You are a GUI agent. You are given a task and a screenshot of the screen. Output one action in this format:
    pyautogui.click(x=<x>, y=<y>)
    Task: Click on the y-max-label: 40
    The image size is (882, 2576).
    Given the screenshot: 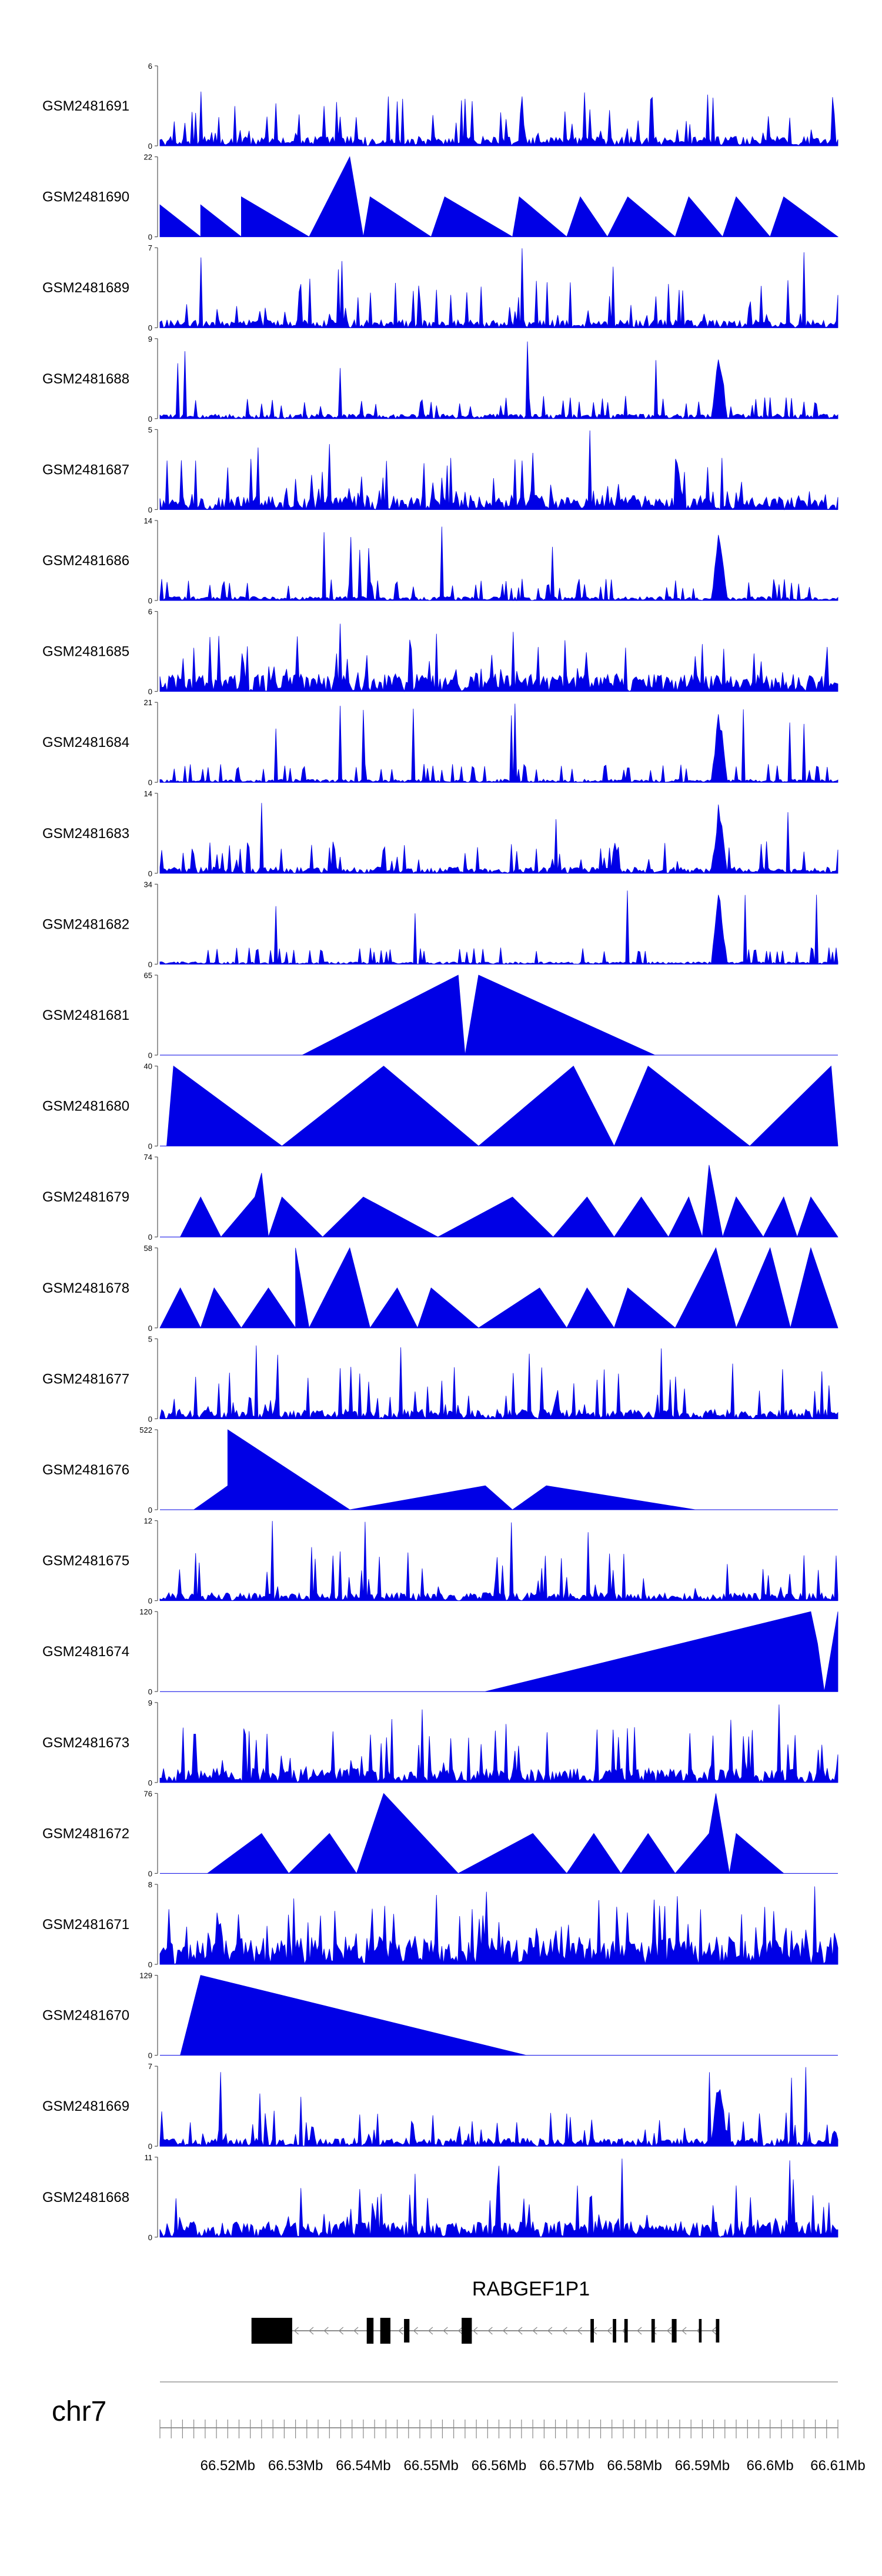 What is the action you would take?
    pyautogui.click(x=148, y=1066)
    